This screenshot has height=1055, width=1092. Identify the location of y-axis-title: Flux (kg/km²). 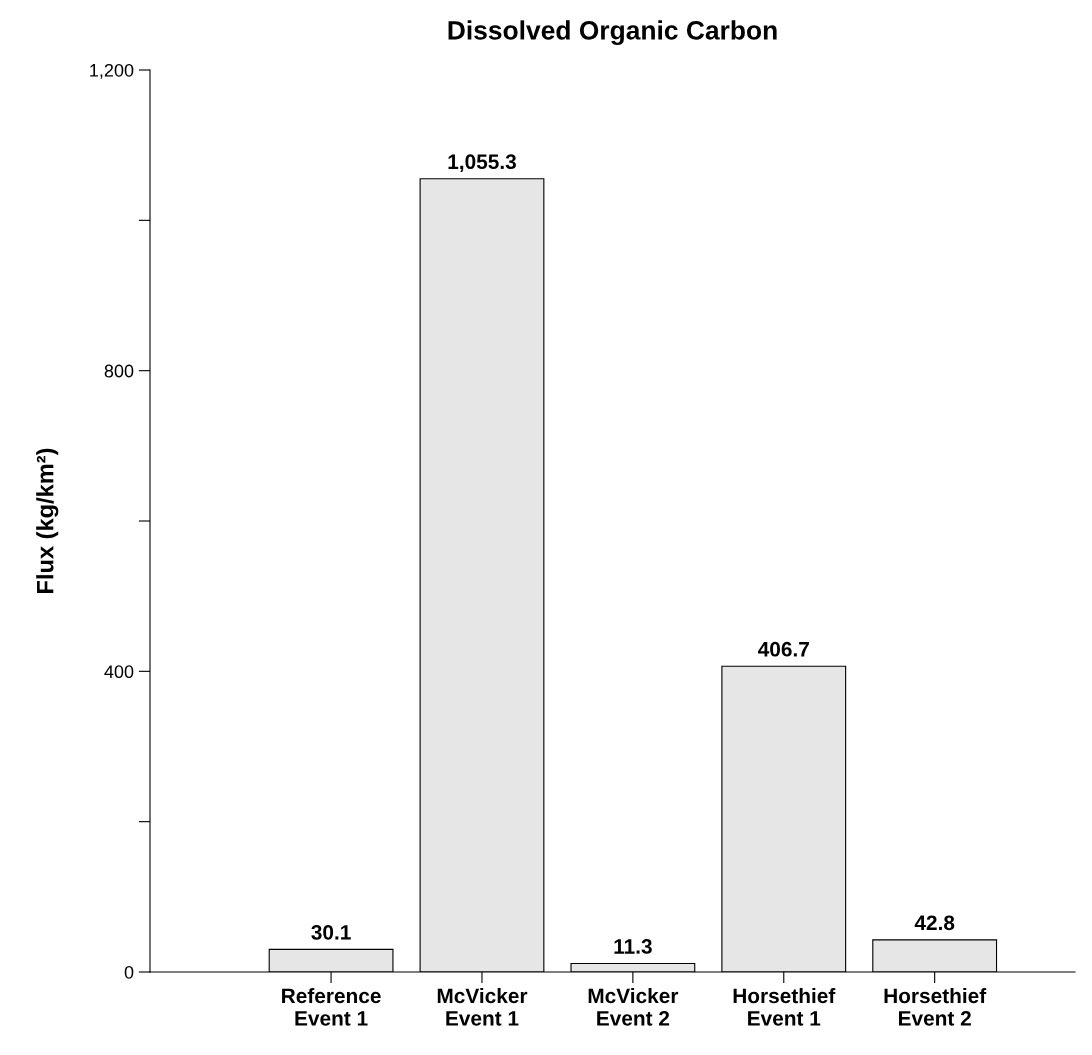
(47, 520).